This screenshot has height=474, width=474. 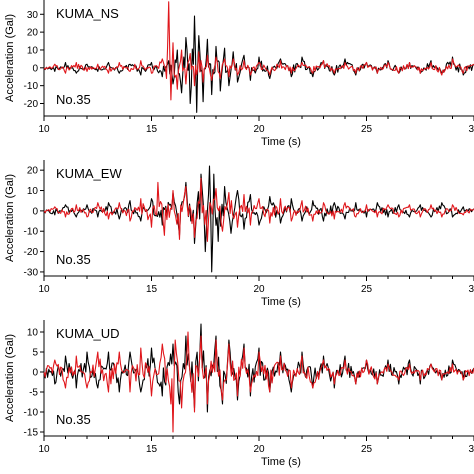 I want to click on series-line-red, so click(x=258, y=209).